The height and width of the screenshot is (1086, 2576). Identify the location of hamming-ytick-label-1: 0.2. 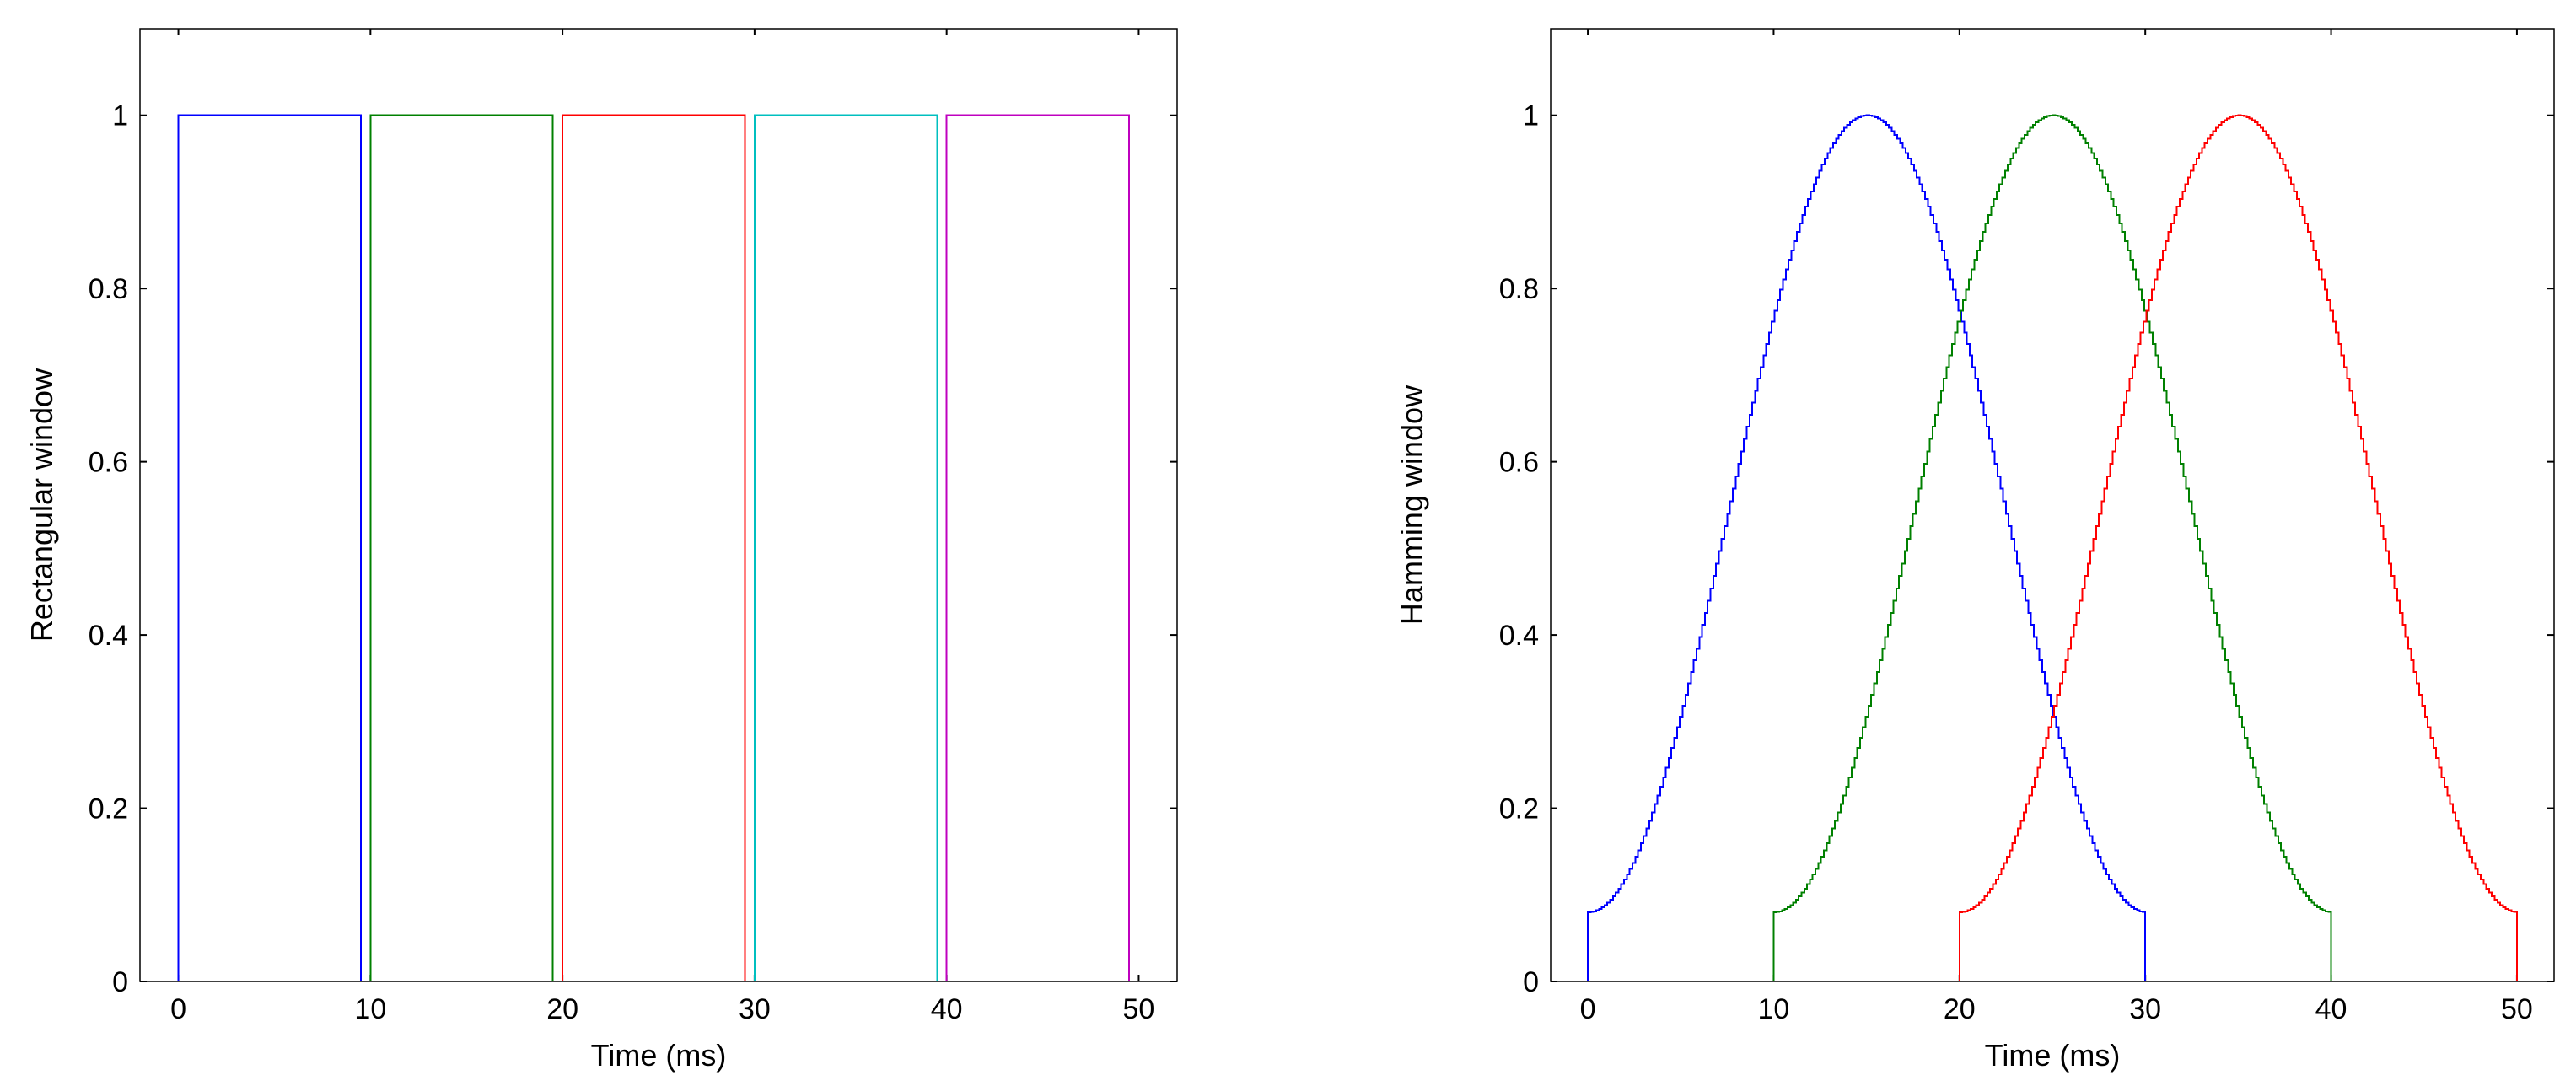
(1519, 809).